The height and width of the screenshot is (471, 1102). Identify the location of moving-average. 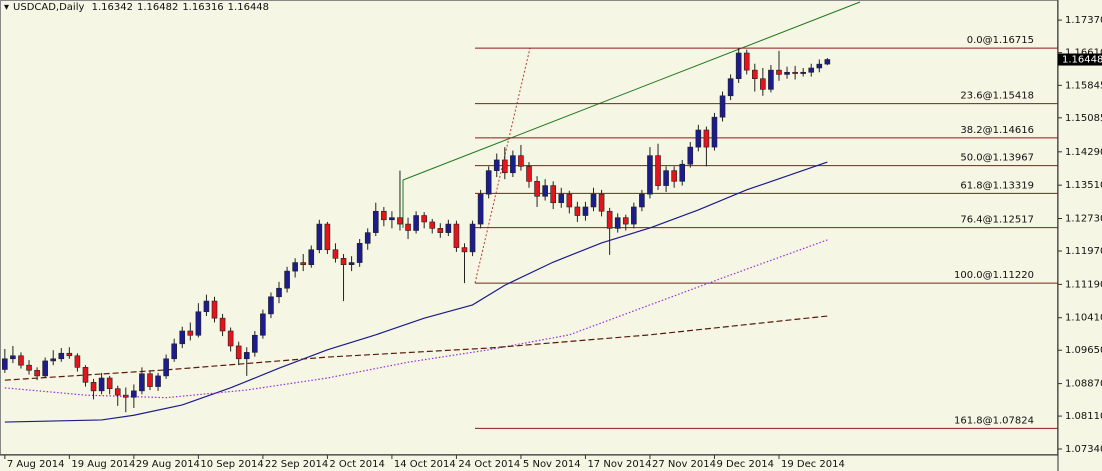
(416, 348).